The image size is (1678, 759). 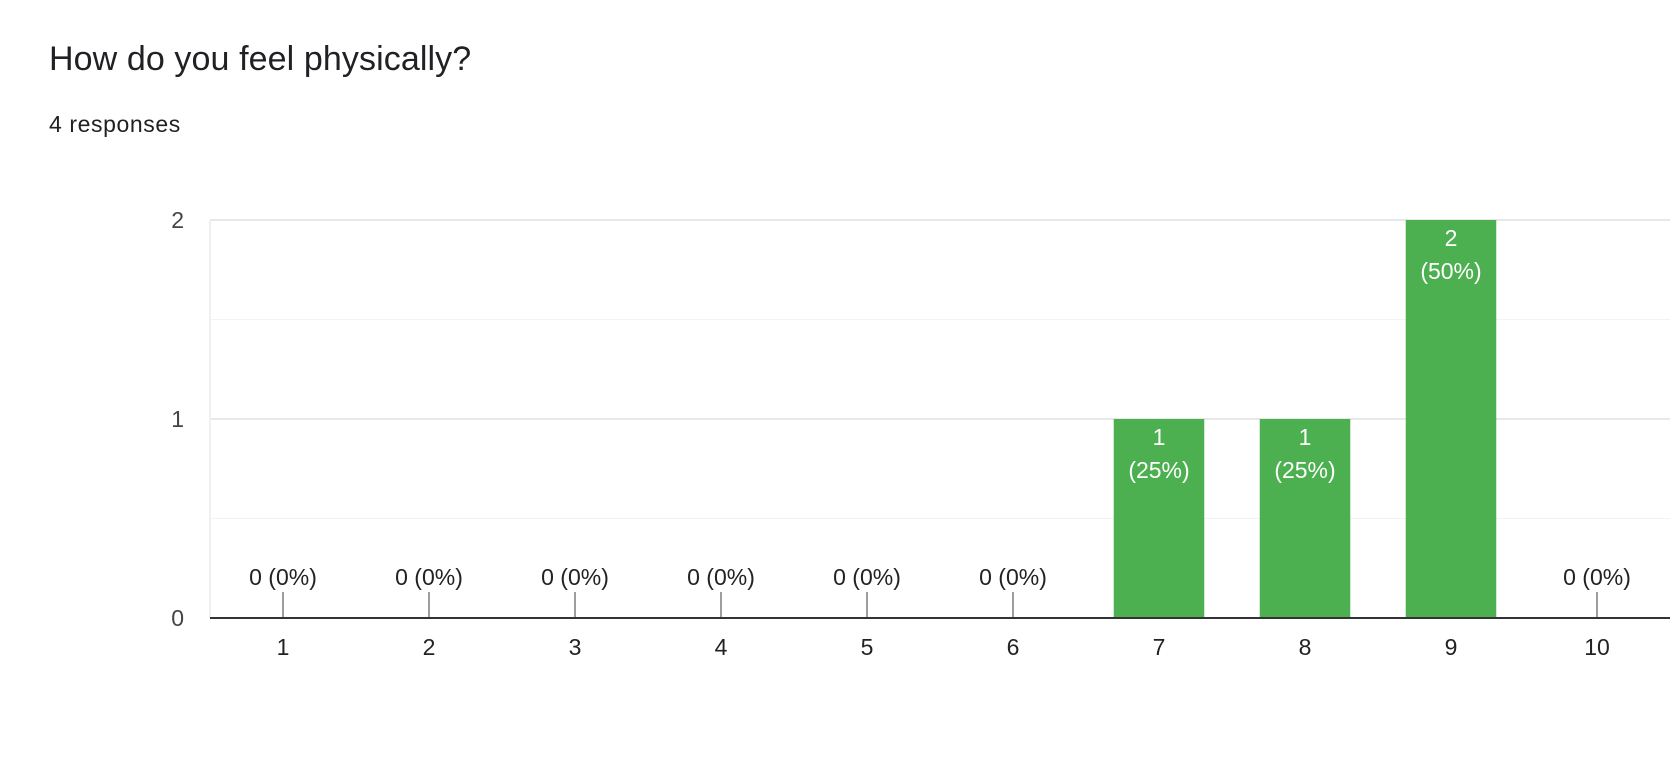 I want to click on x-tick-label: 7, so click(x=1159, y=647).